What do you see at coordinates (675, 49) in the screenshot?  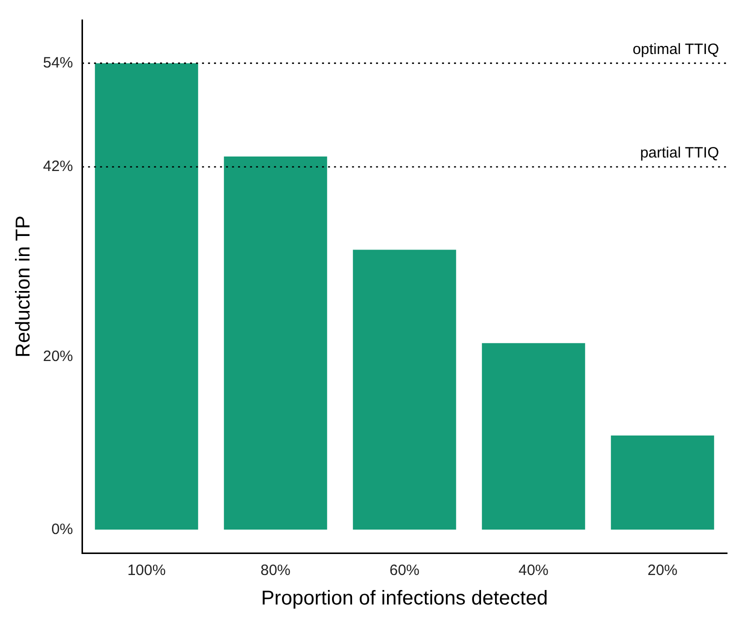 I see `ref-line-label: optimal TTIQ` at bounding box center [675, 49].